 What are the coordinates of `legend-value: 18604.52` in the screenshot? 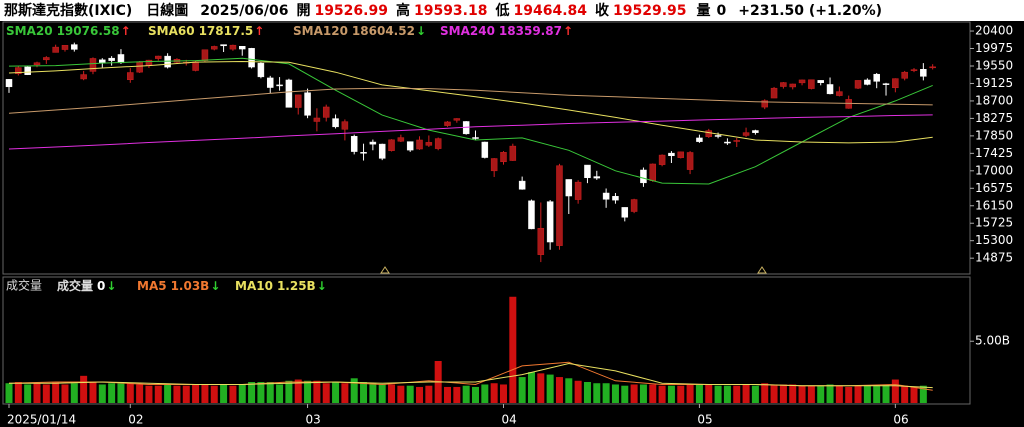 It's located at (383, 31).